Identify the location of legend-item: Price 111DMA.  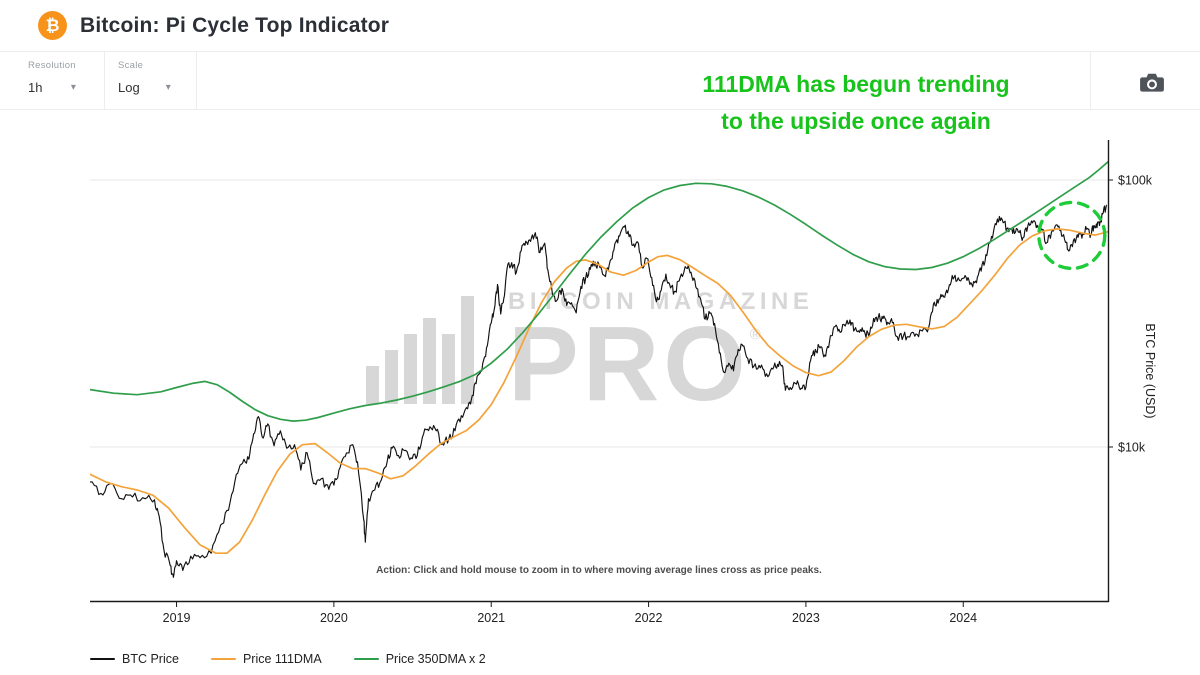
(266, 659).